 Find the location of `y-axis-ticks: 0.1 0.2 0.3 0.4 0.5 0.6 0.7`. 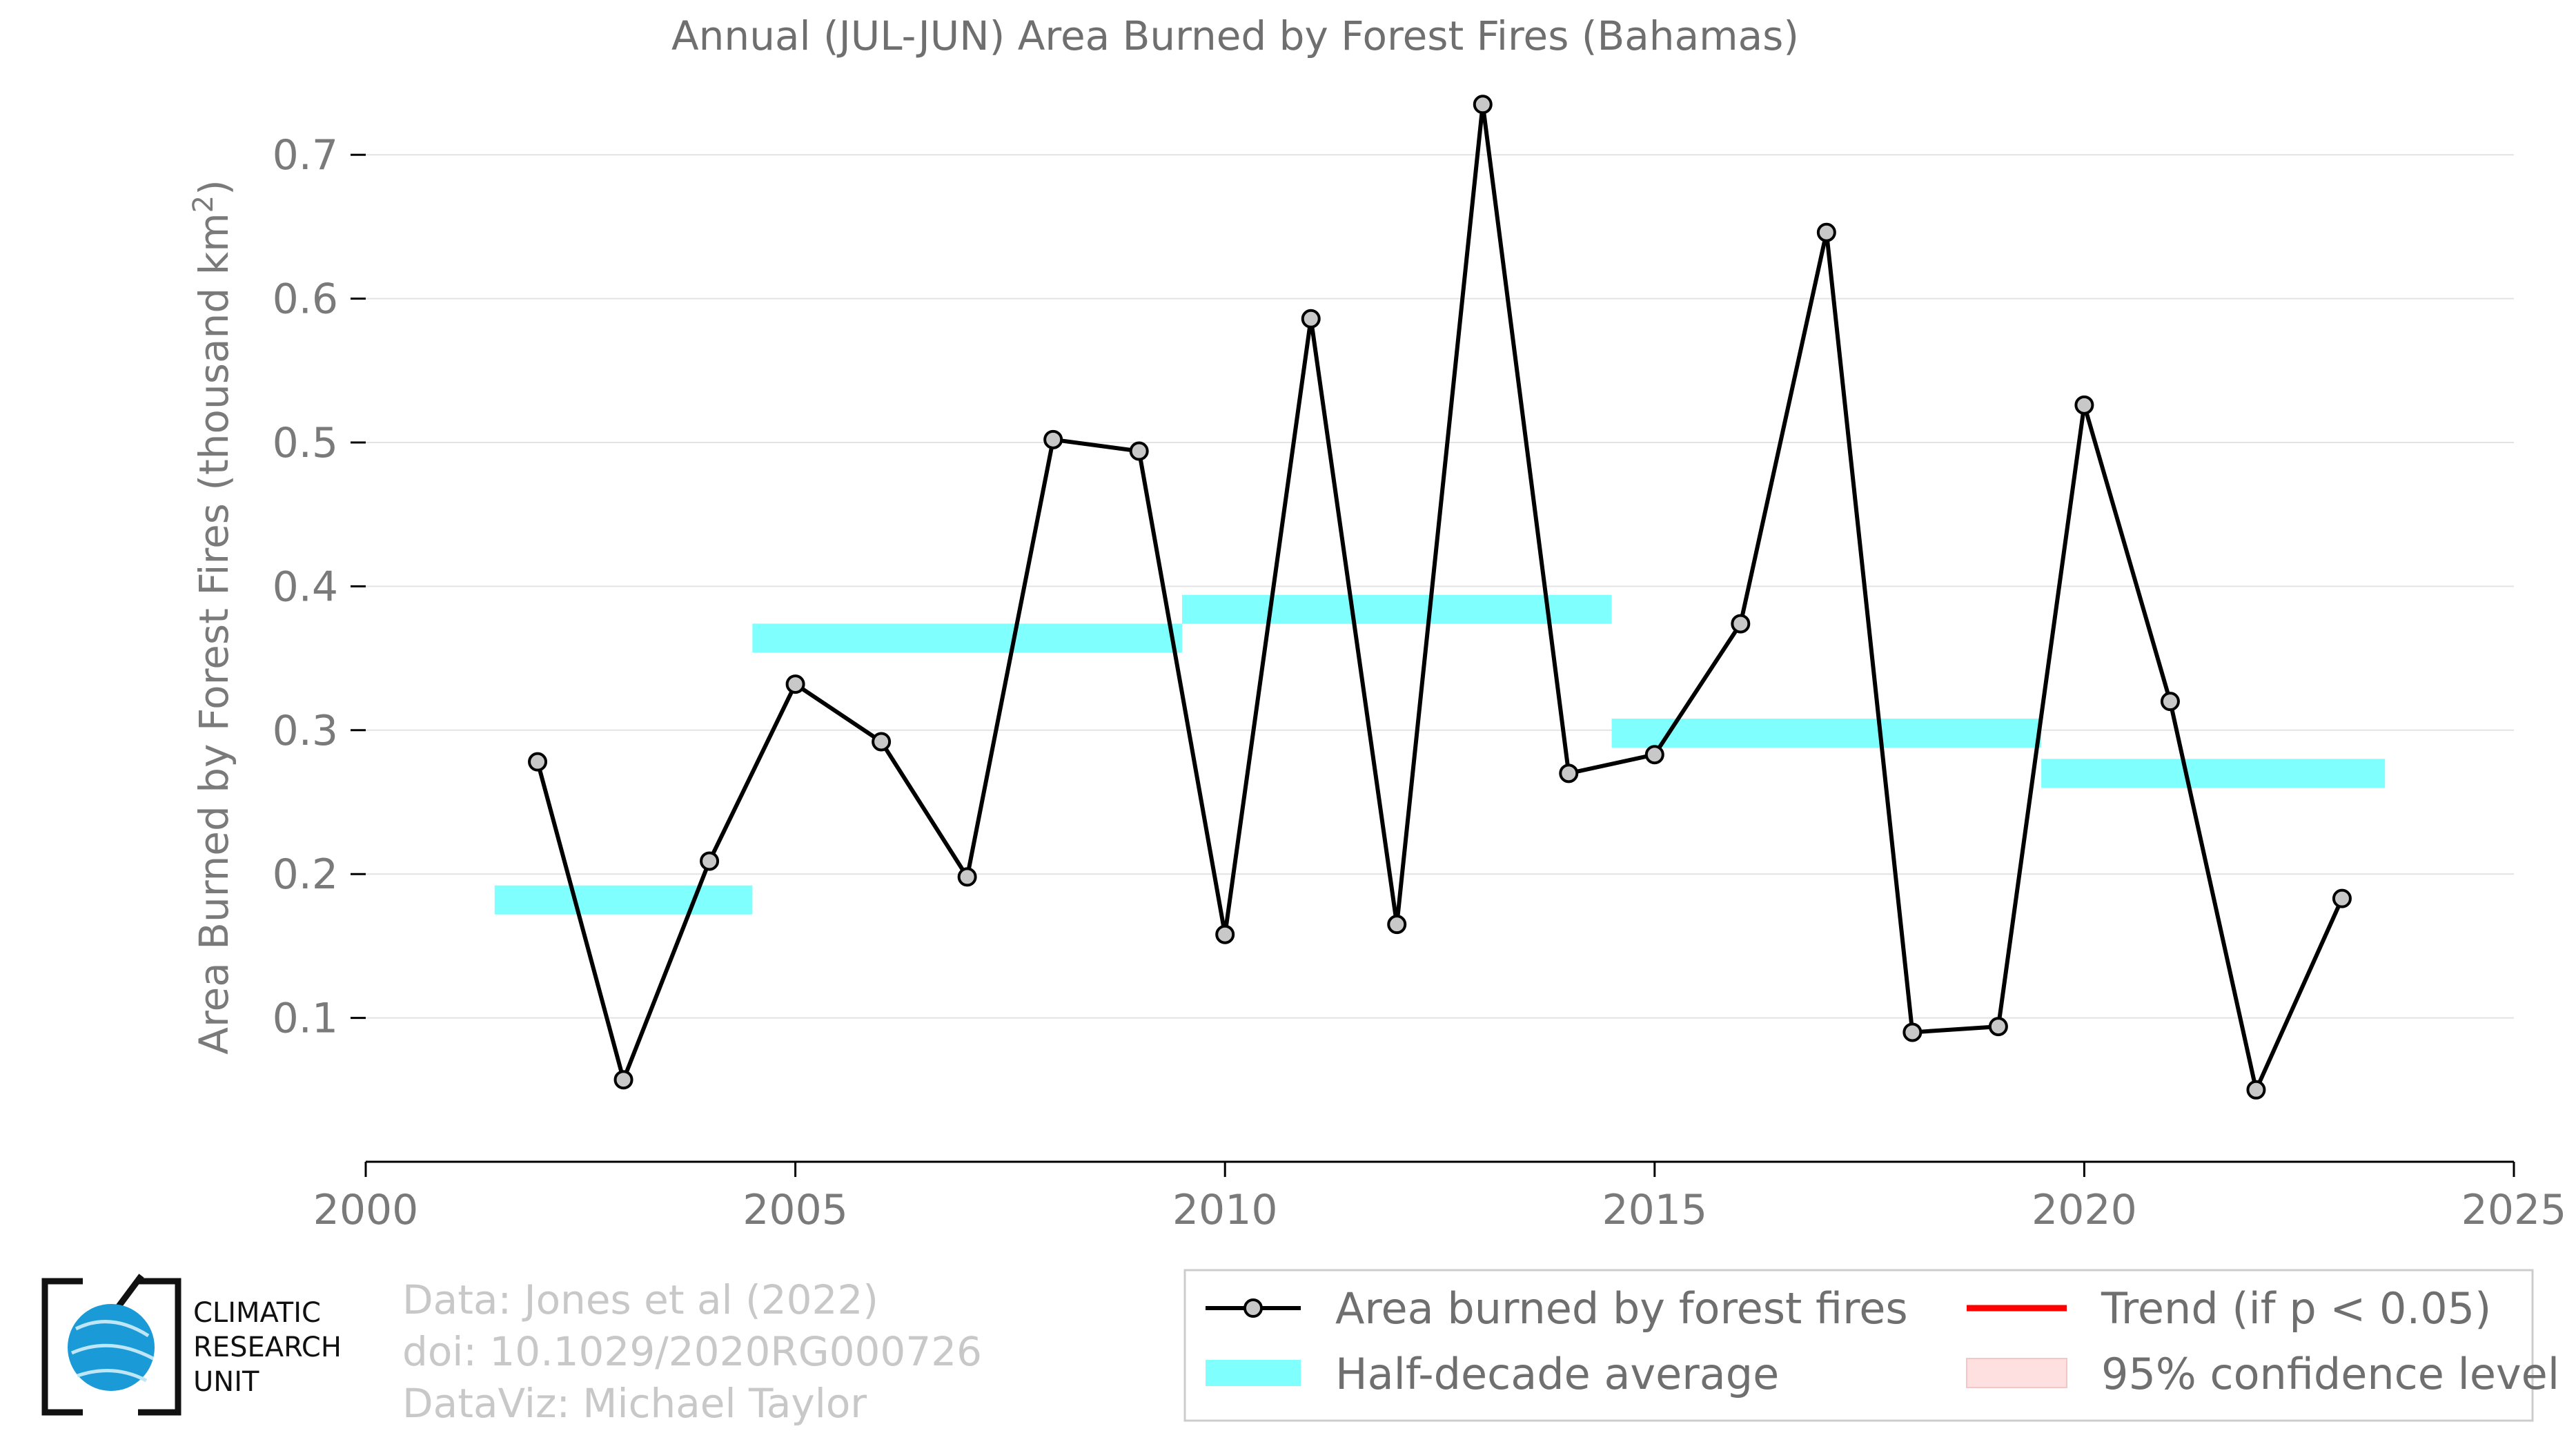

y-axis-ticks: 0.1 0.2 0.3 0.4 0.5 0.6 0.7 is located at coordinates (319, 587).